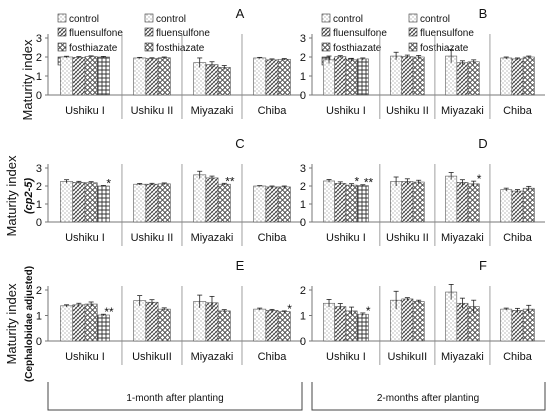 The height and width of the screenshot is (420, 550). Describe the element at coordinates (441, 33) in the screenshot. I see `legend-panel-b-col2: control fluensulfone fosthiazate` at that location.